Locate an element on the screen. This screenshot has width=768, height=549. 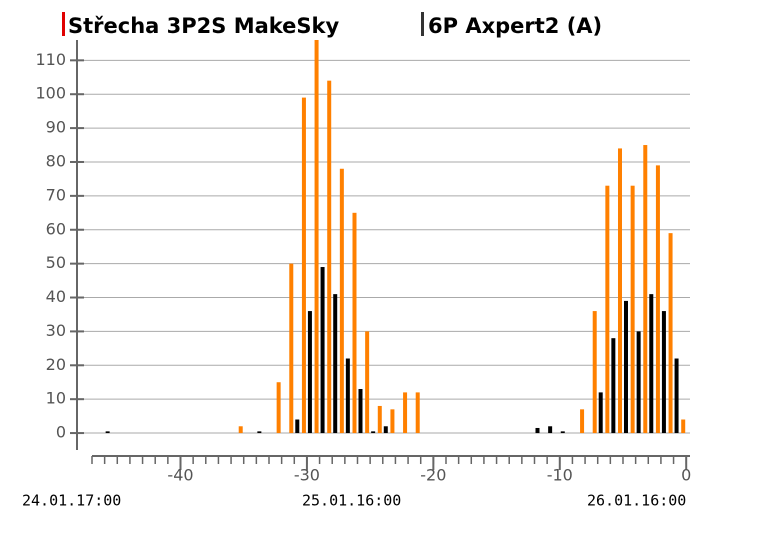
y-tick-label: 70 is located at coordinates (56, 194).